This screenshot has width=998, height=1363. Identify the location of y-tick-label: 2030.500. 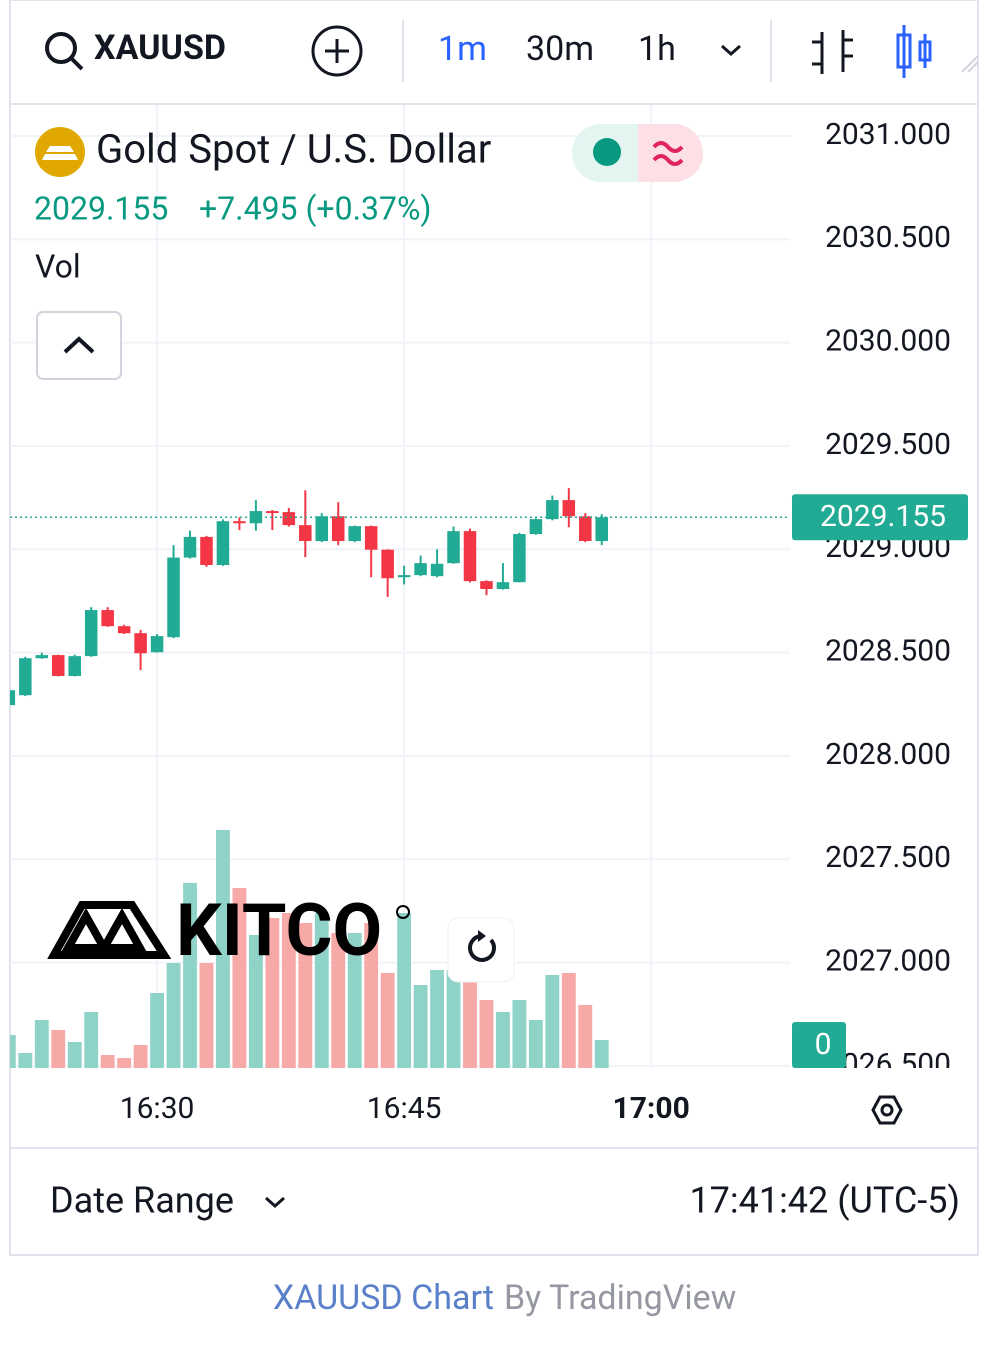
(888, 237).